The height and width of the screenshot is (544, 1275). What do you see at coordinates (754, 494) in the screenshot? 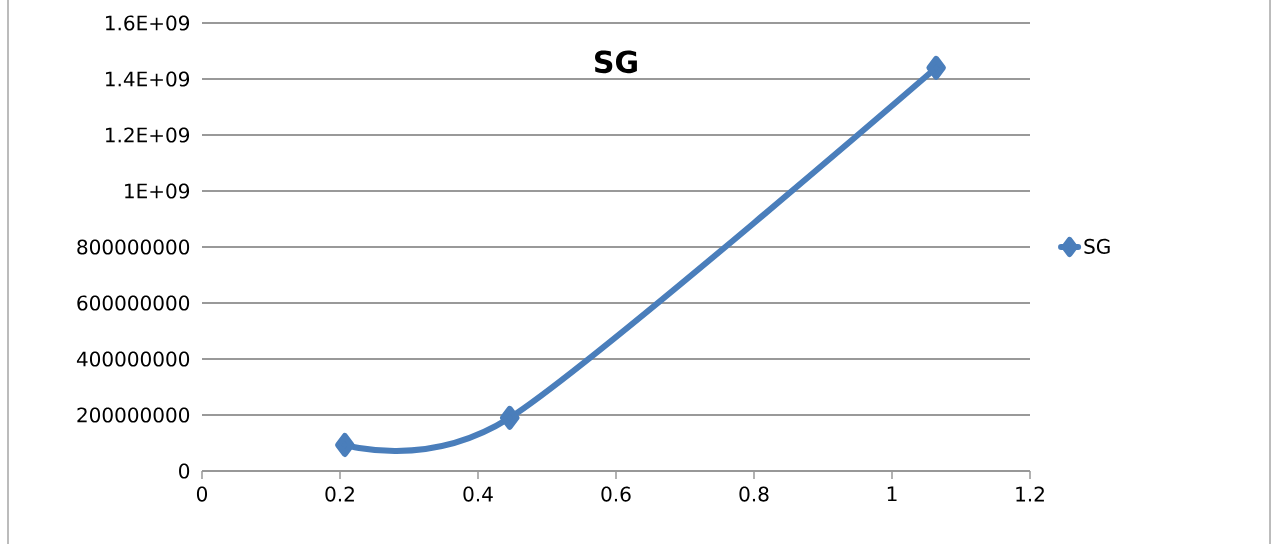
I see `x-tick-label: 0.8` at bounding box center [754, 494].